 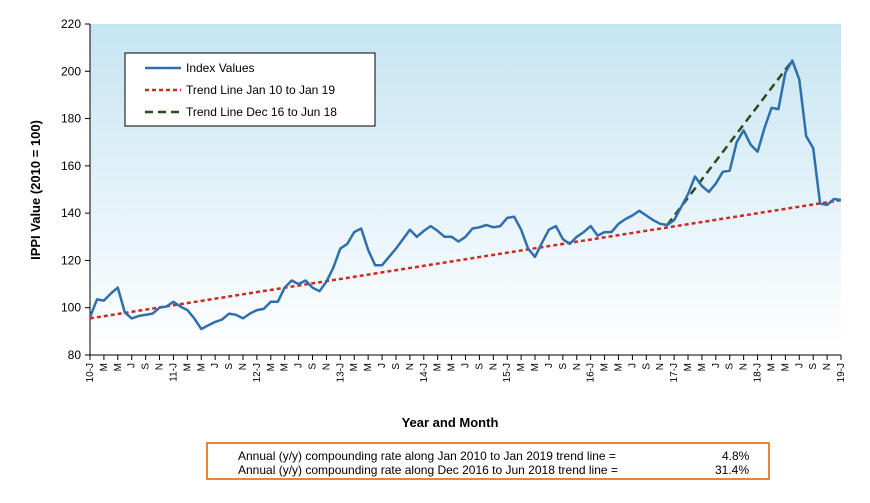 I want to click on x-tick-label-3: J, so click(x=132, y=365).